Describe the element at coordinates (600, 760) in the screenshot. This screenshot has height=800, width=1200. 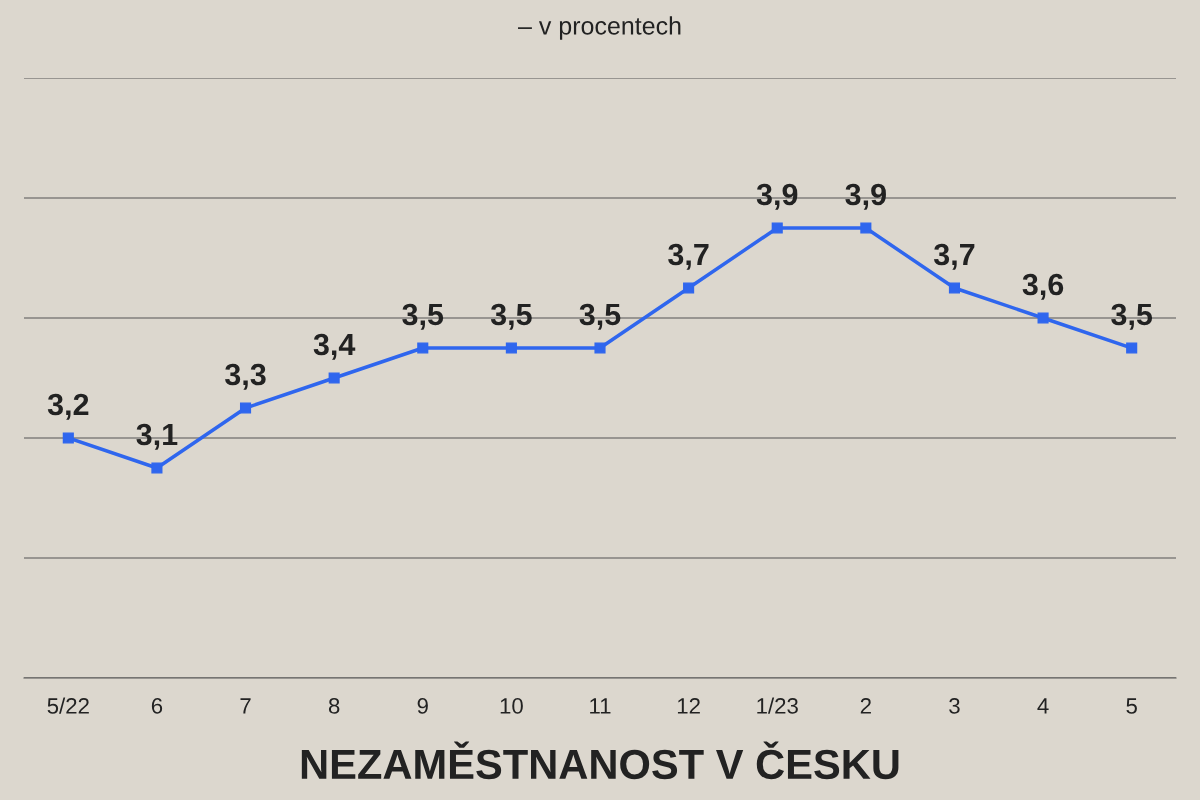
I see `text: NEZAMĚSTNANOST V ČESKU` at that location.